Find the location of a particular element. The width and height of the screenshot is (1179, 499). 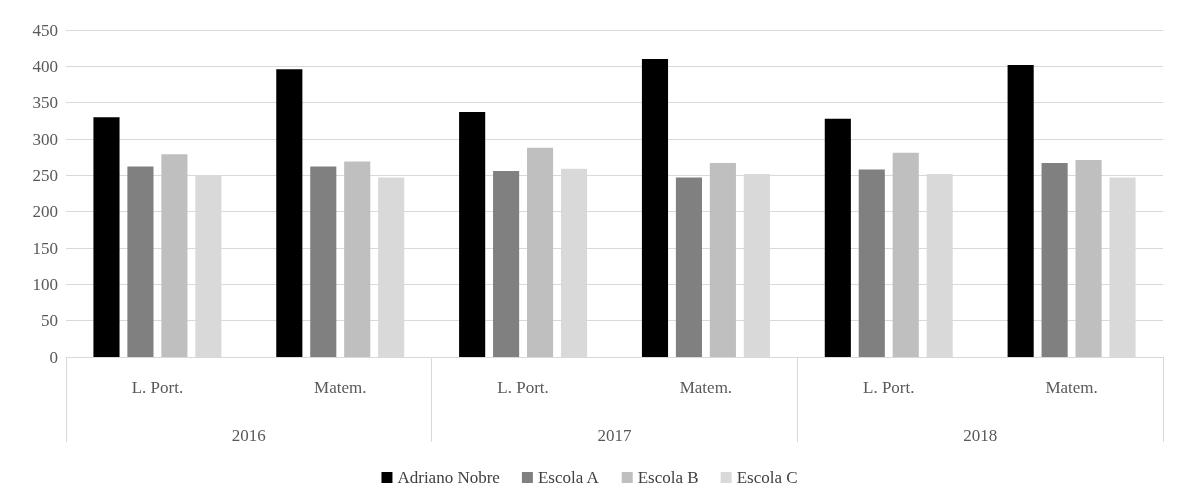

y-tick-label: 100 is located at coordinates (45, 284).